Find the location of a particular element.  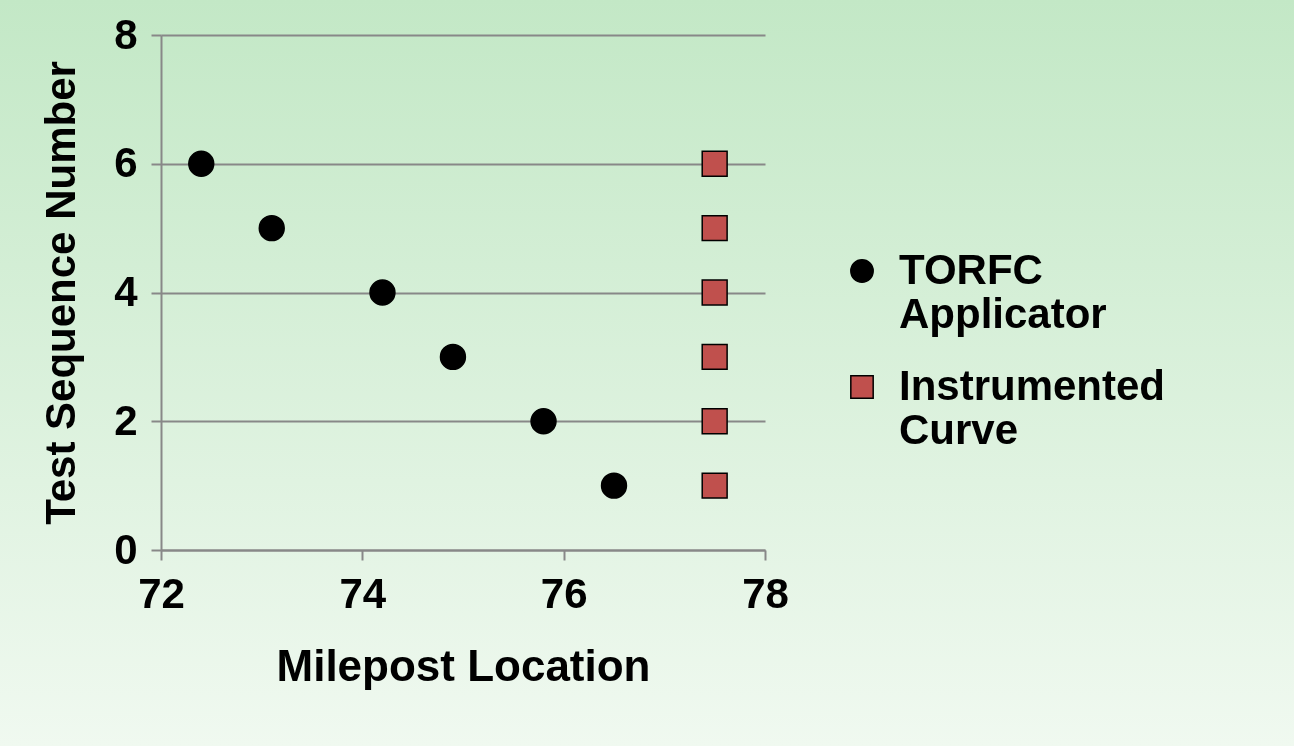

x-tick-label: 74 is located at coordinates (363, 593).